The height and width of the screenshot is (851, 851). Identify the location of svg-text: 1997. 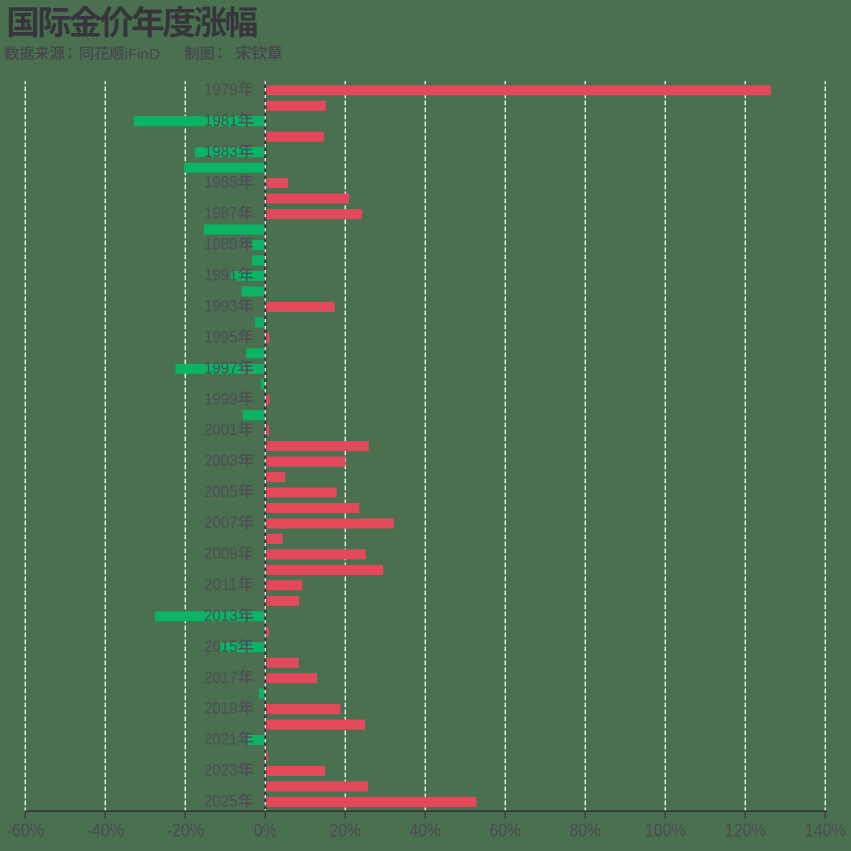
(221, 368).